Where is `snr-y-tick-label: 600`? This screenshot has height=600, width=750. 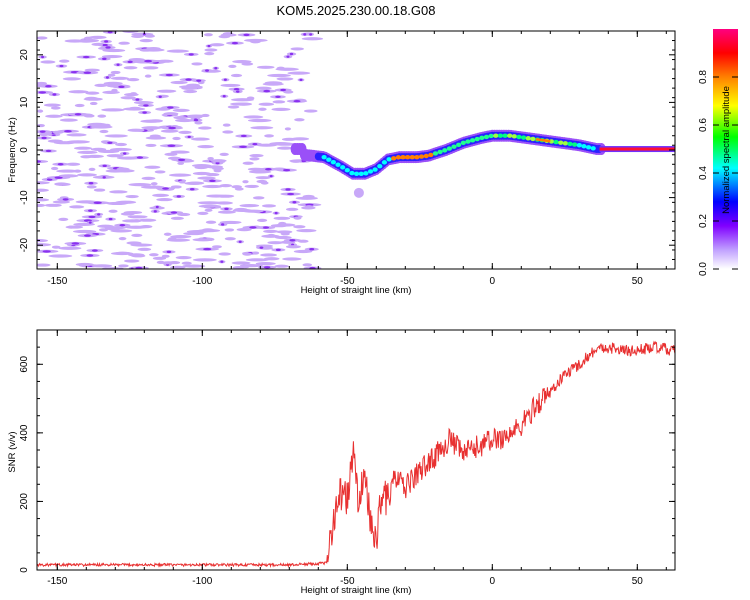
snr-y-tick-label: 600 is located at coordinates (24, 364).